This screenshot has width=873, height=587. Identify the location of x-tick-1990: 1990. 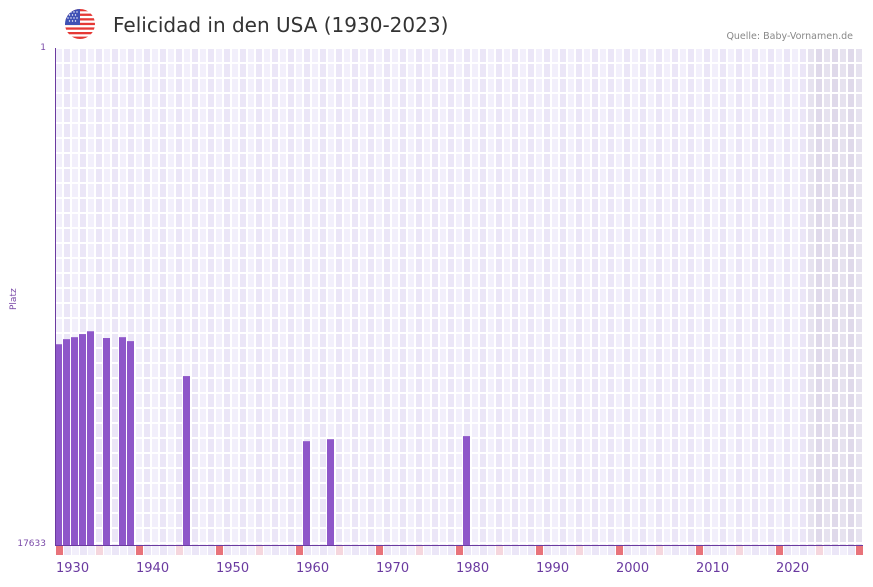
(553, 568).